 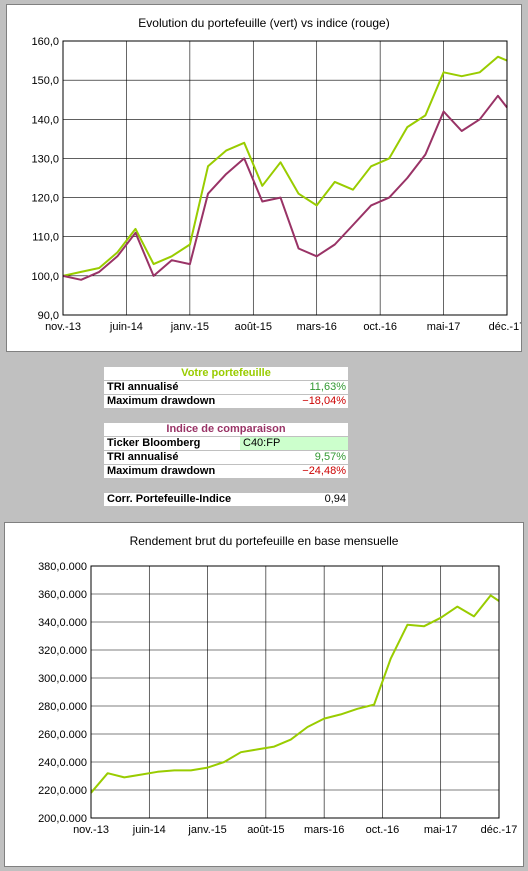 What do you see at coordinates (253, 327) in the screenshot?
I see `chart1-x-tick-label: août-15` at bounding box center [253, 327].